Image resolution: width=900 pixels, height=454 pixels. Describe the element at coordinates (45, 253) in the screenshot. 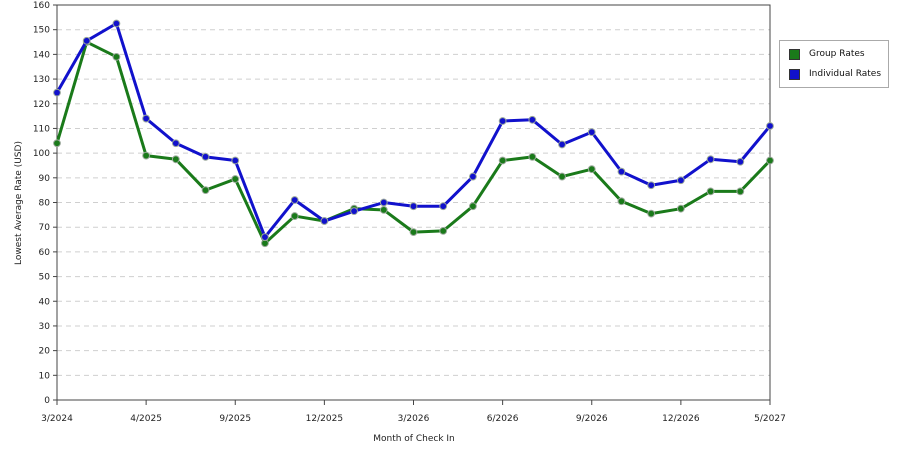

I see `y-tick-label-60: 60` at that location.